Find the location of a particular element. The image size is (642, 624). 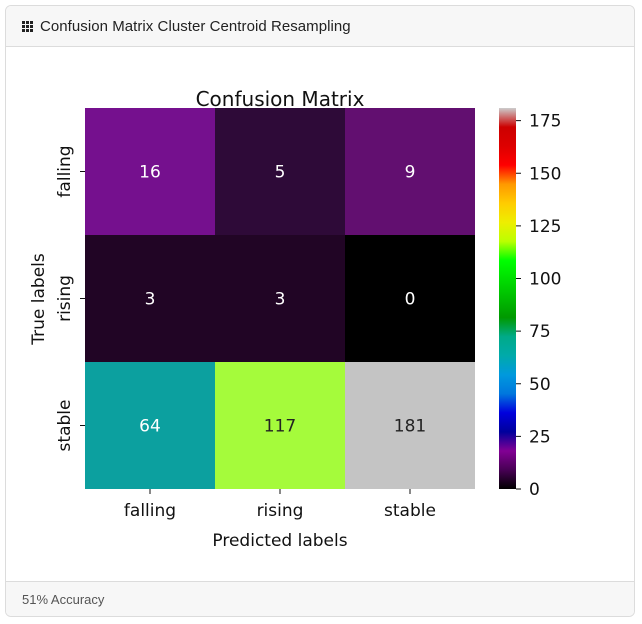

cell-value-label: 64 is located at coordinates (150, 427).